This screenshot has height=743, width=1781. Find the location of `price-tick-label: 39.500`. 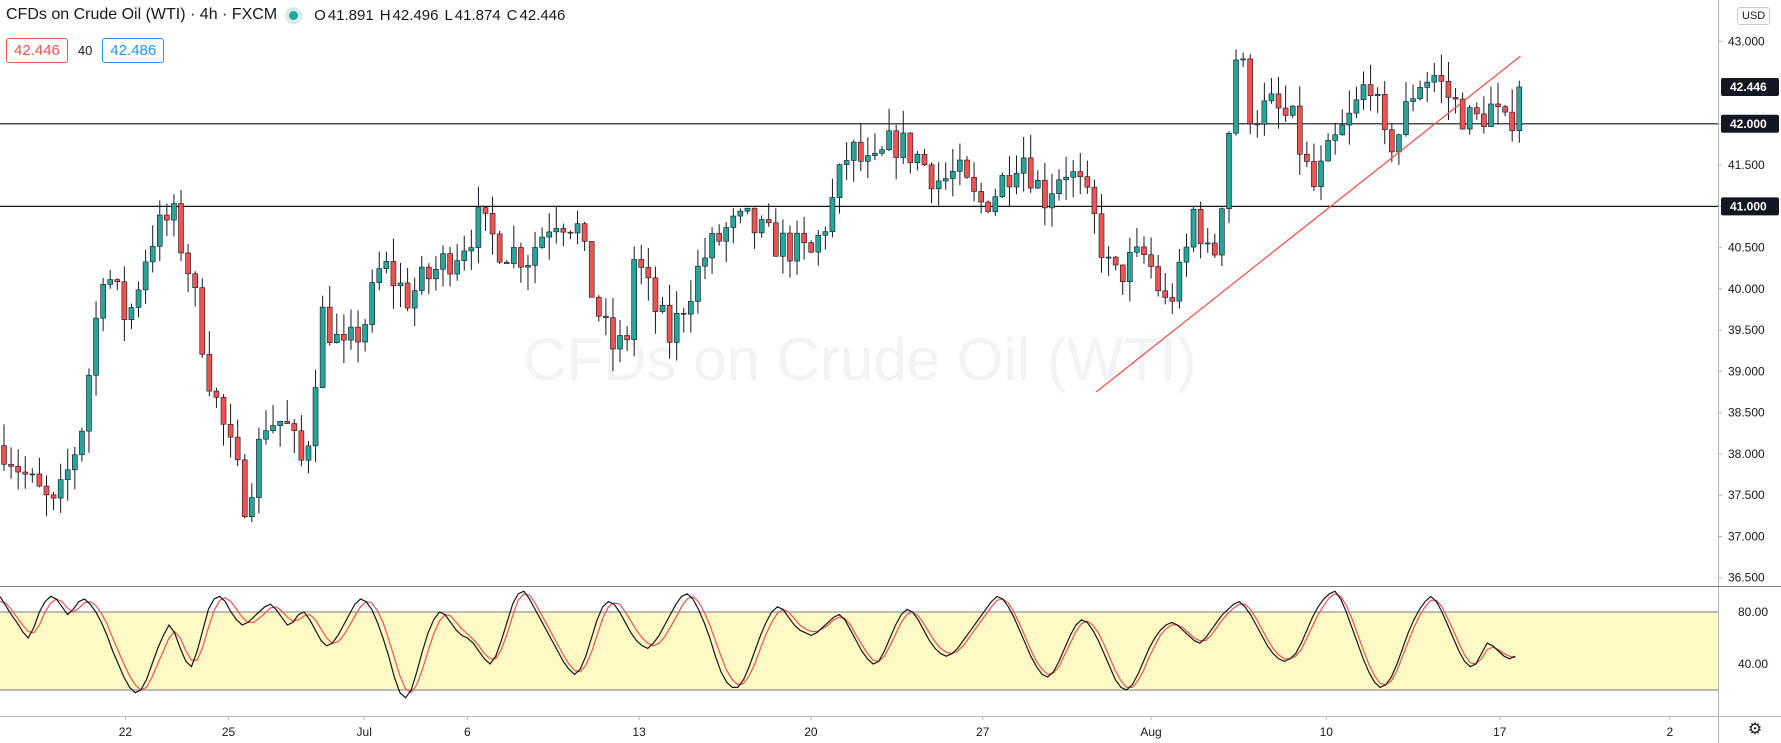

price-tick-label: 39.500 is located at coordinates (1746, 330).